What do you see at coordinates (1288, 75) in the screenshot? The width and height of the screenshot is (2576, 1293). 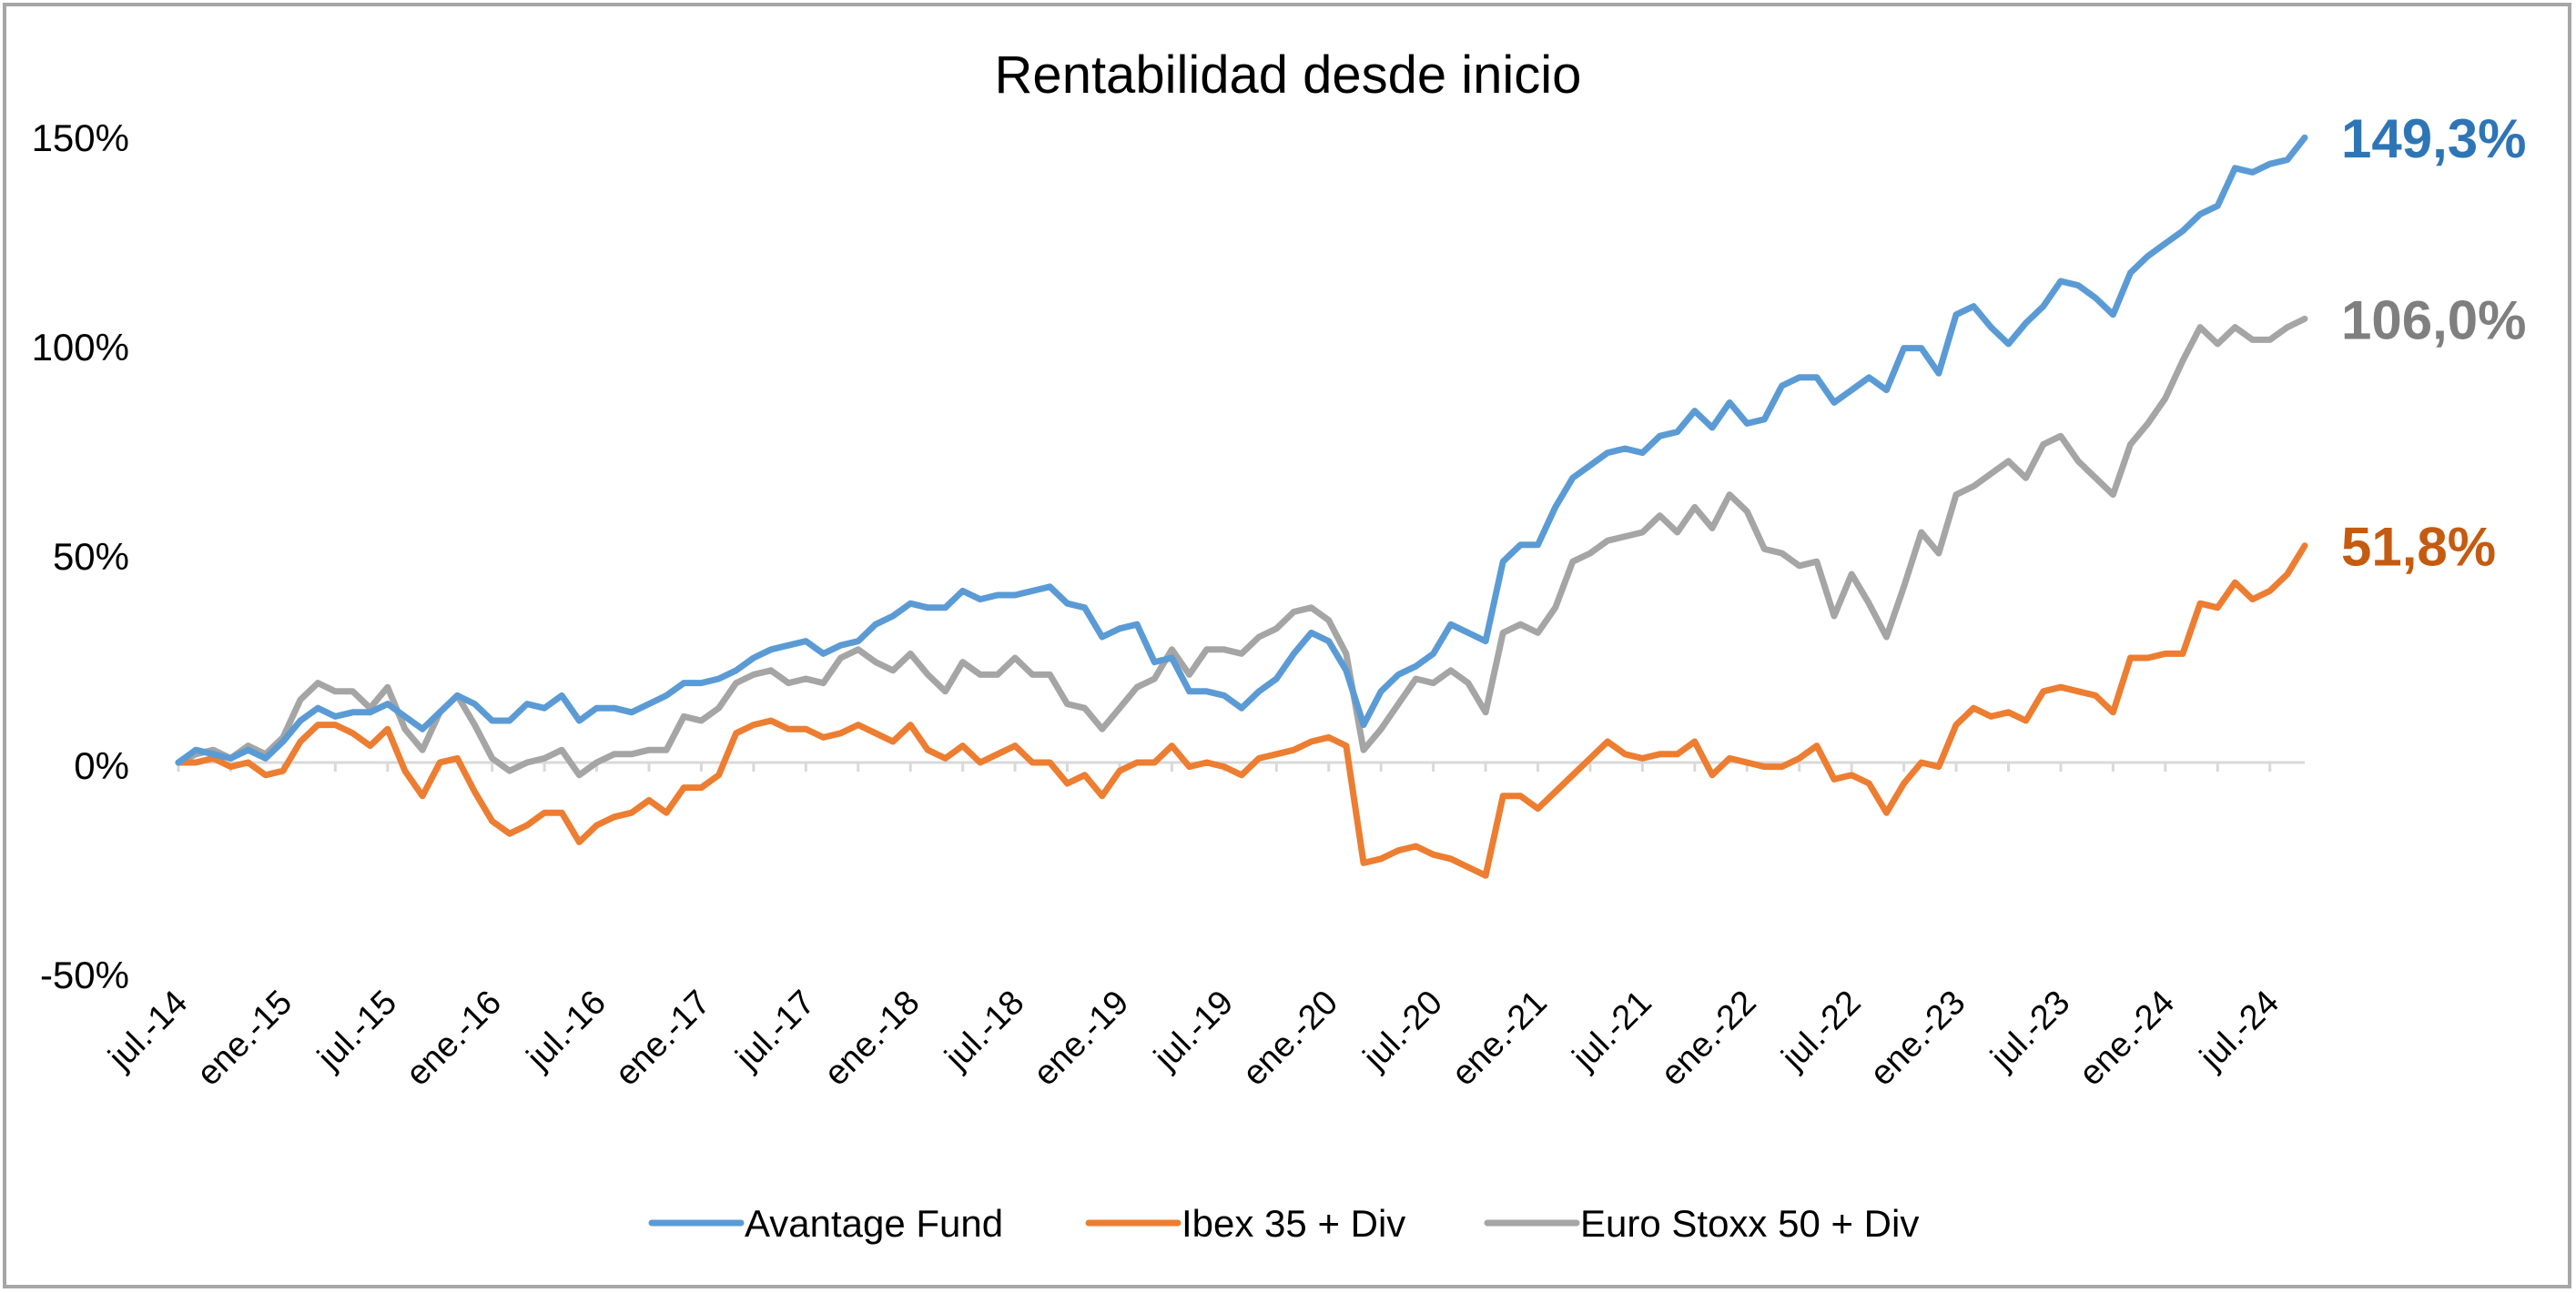 I see `chart-title: Rentabilidad desde inicio` at bounding box center [1288, 75].